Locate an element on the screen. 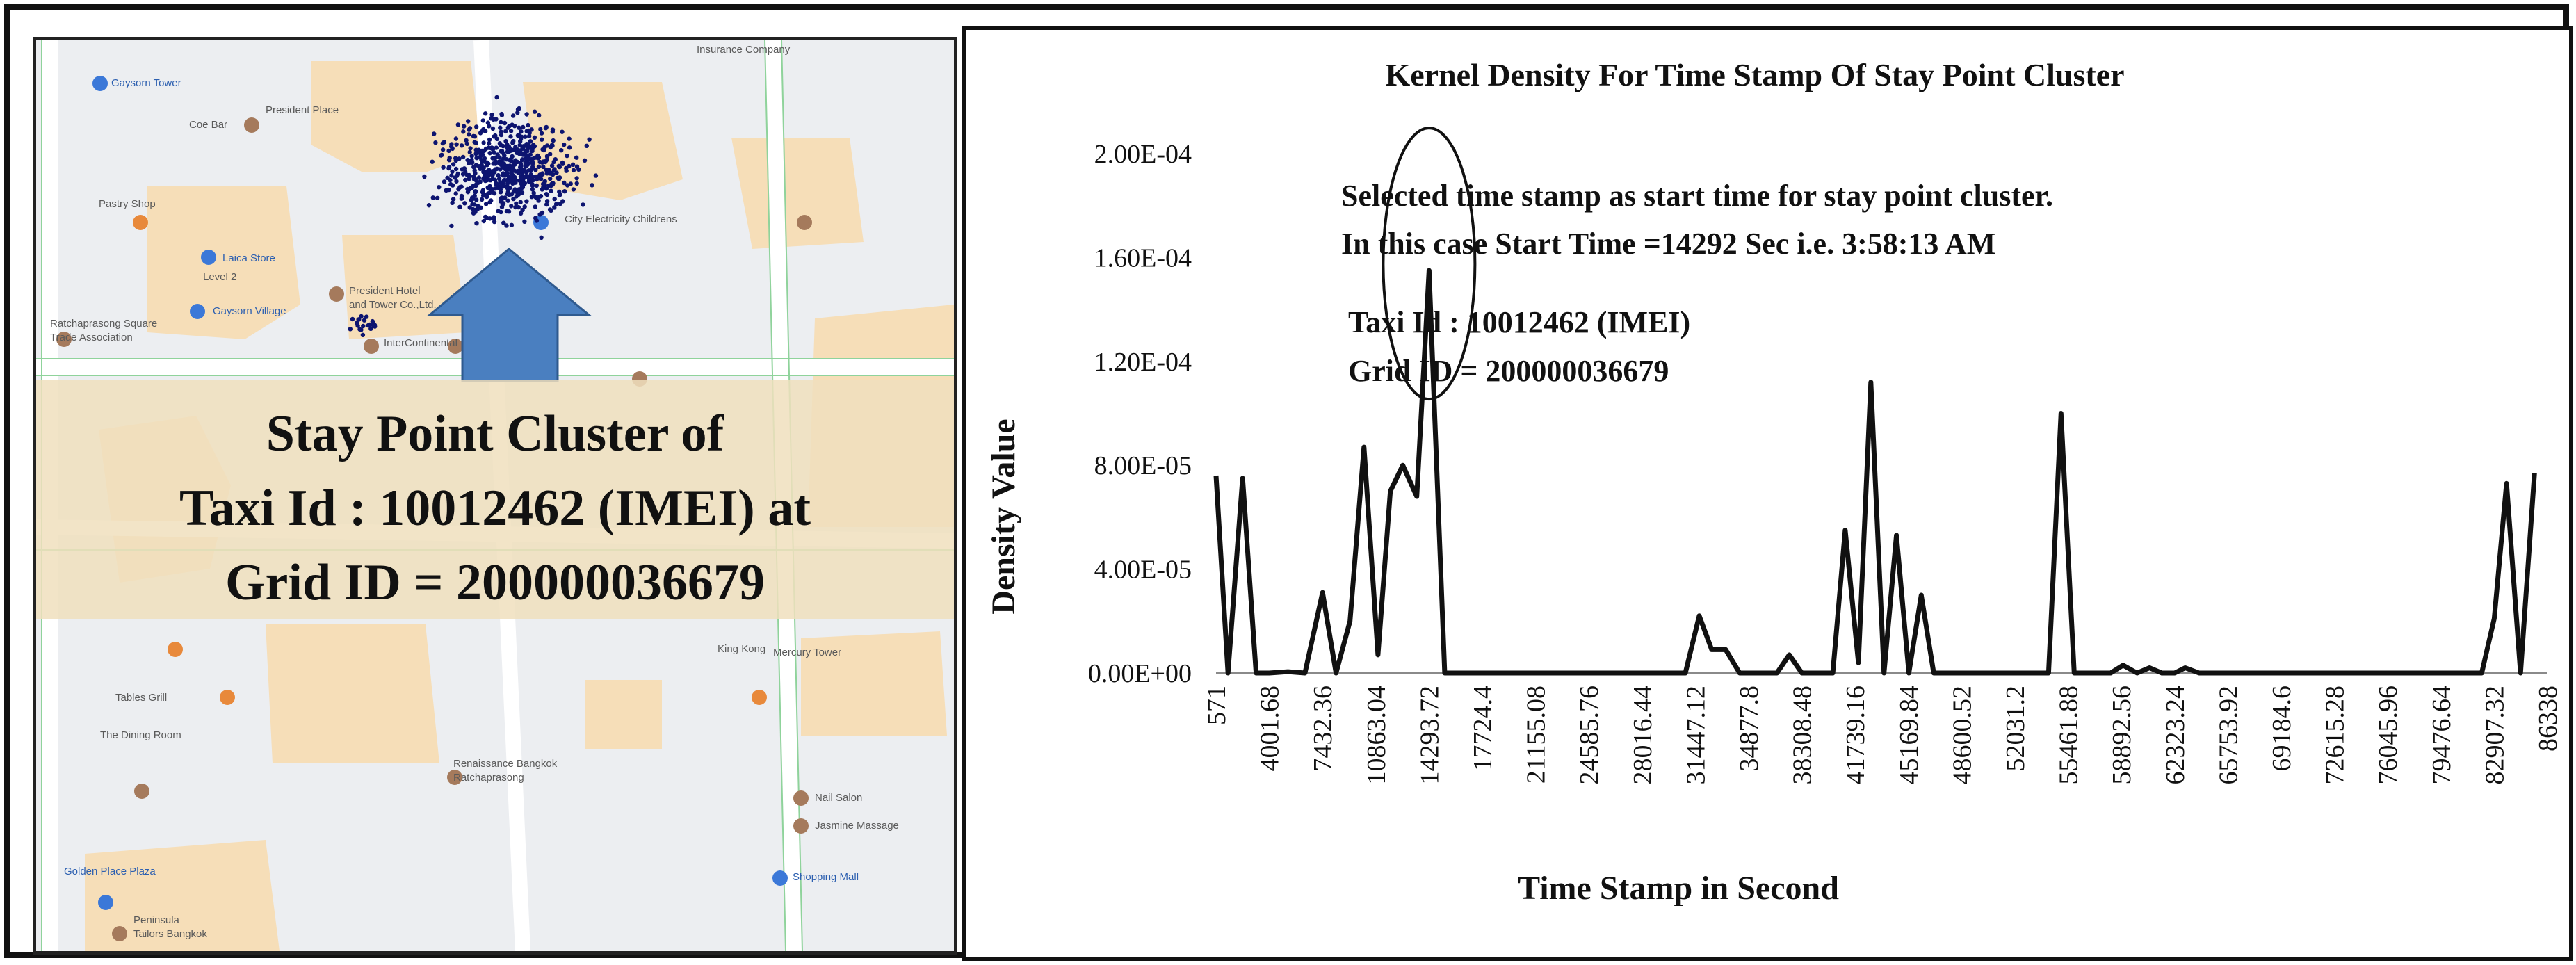 The height and width of the screenshot is (965, 2576). map-label: Tailors Bangkok is located at coordinates (170, 934).